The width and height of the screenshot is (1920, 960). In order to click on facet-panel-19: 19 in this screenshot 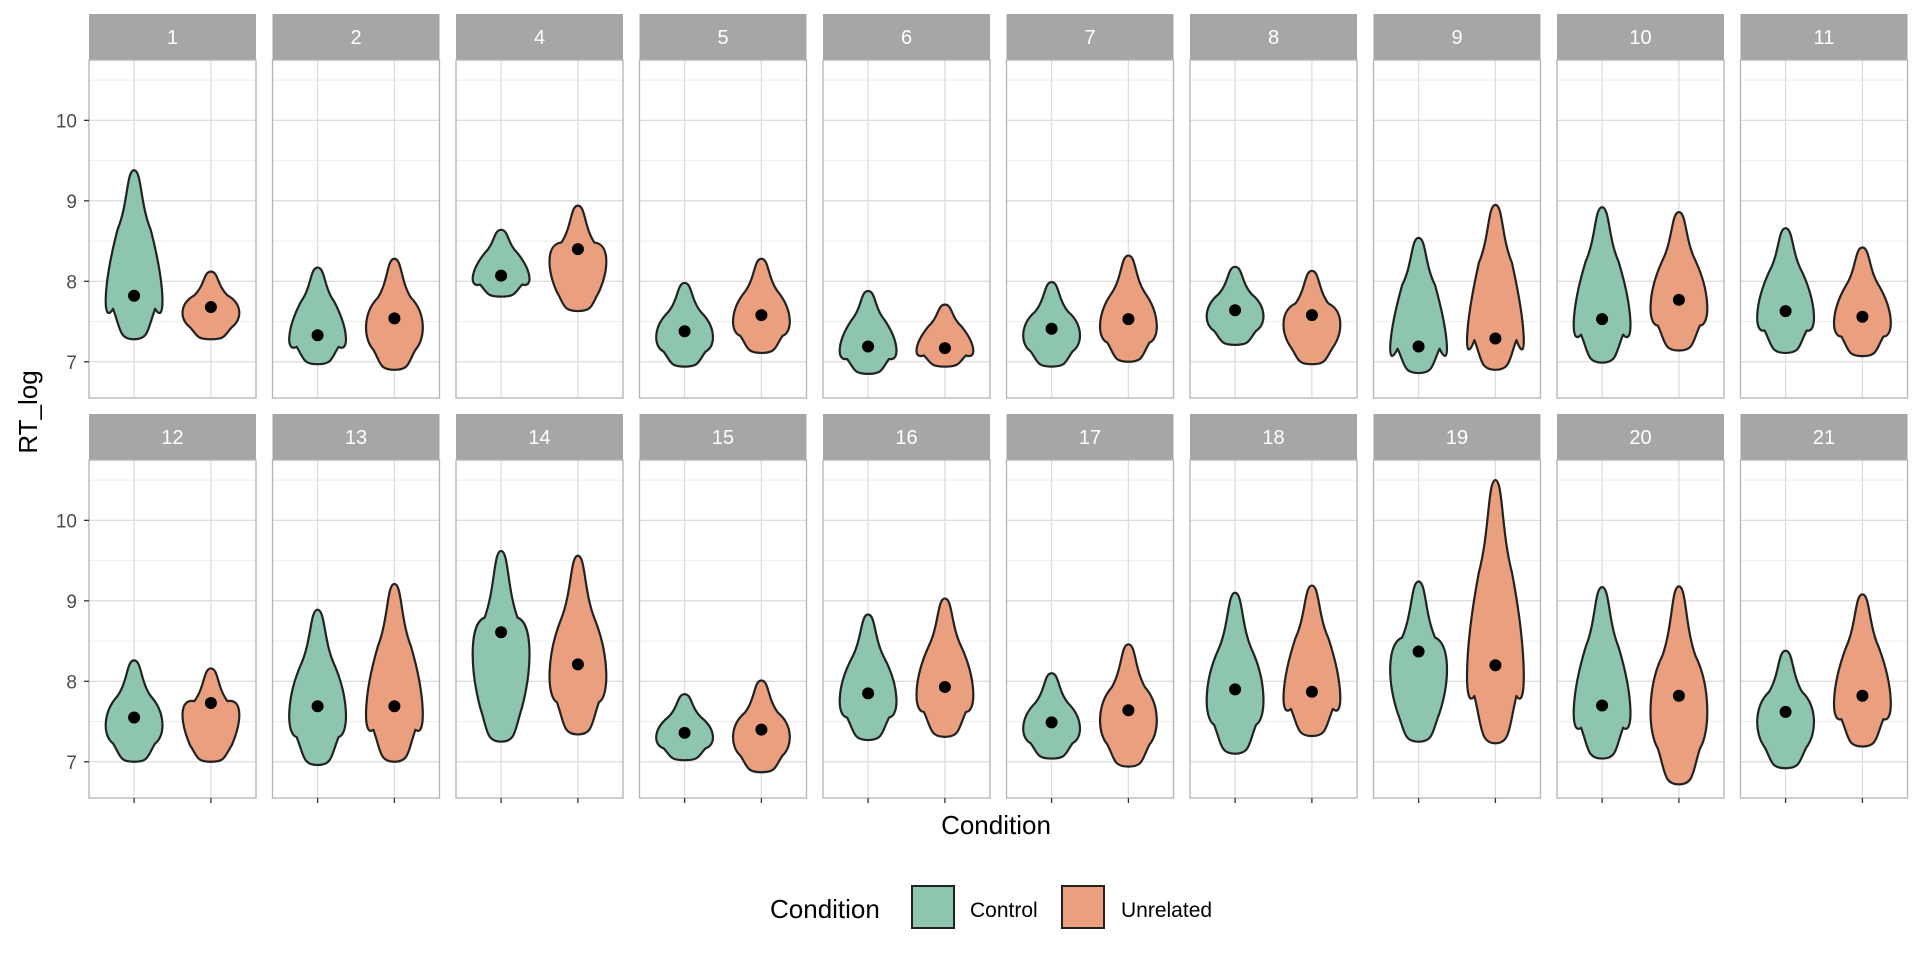, I will do `click(1457, 608)`.